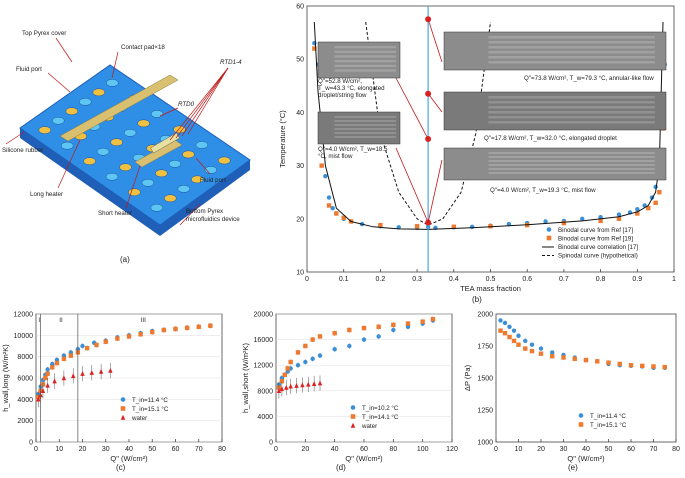 The height and width of the screenshot is (478, 685). Describe the element at coordinates (380, 408) in the screenshot. I see `legend-label: T_in=10.2 °C` at that location.